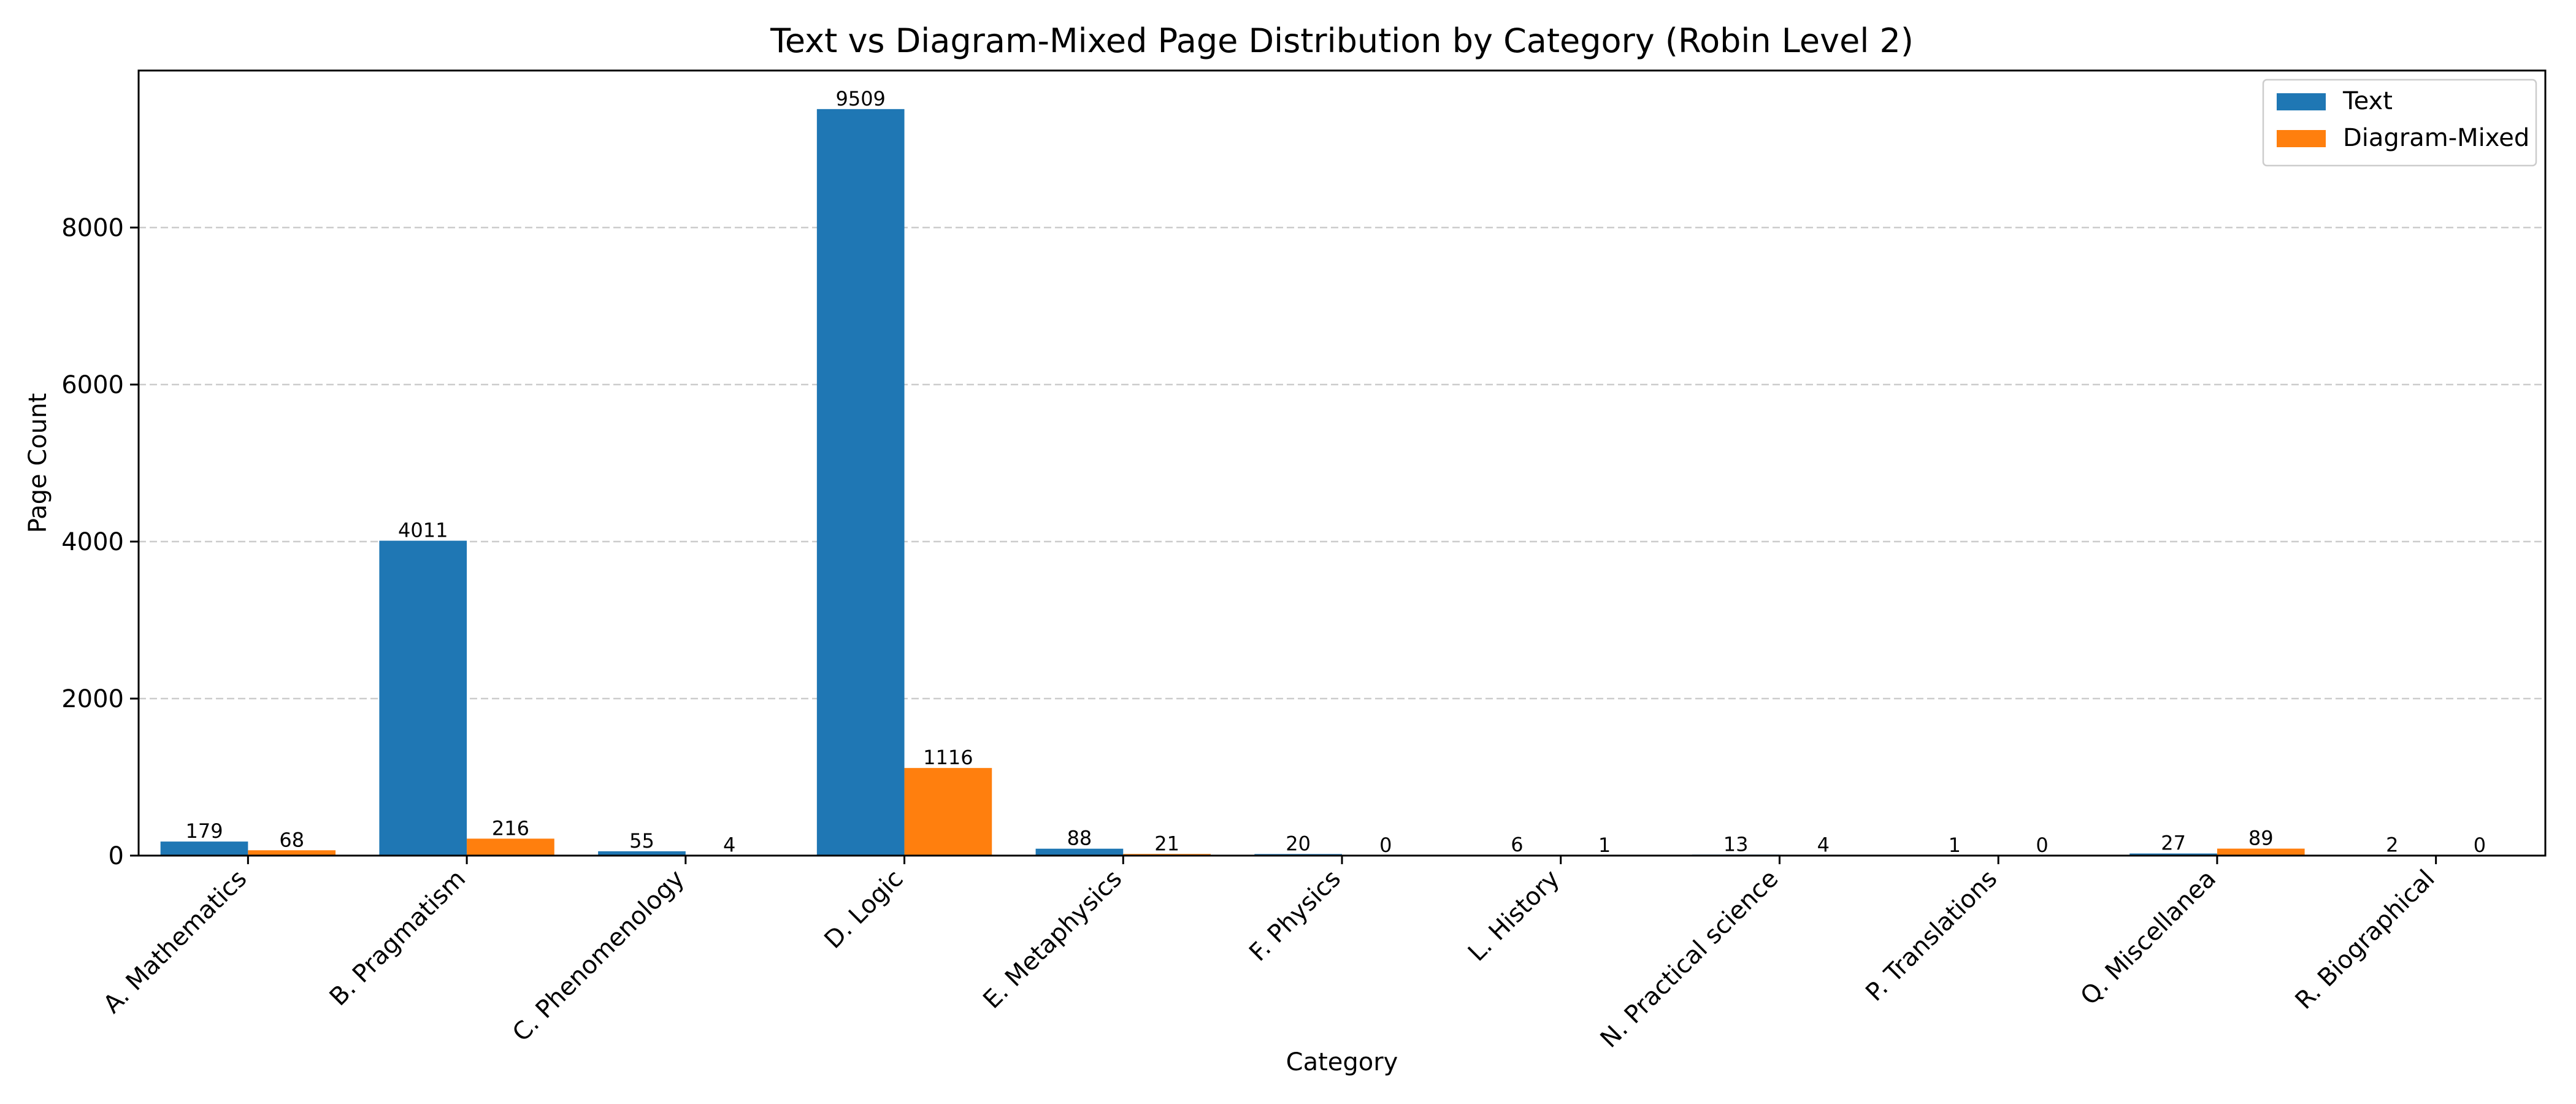  Describe the element at coordinates (860, 98) in the screenshot. I see `data-label: 9509` at that location.